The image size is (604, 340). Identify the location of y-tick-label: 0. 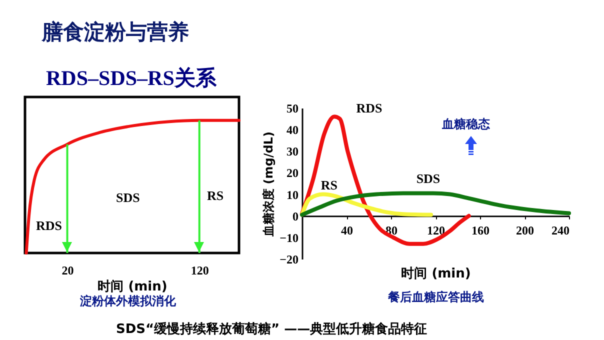
(295, 216).